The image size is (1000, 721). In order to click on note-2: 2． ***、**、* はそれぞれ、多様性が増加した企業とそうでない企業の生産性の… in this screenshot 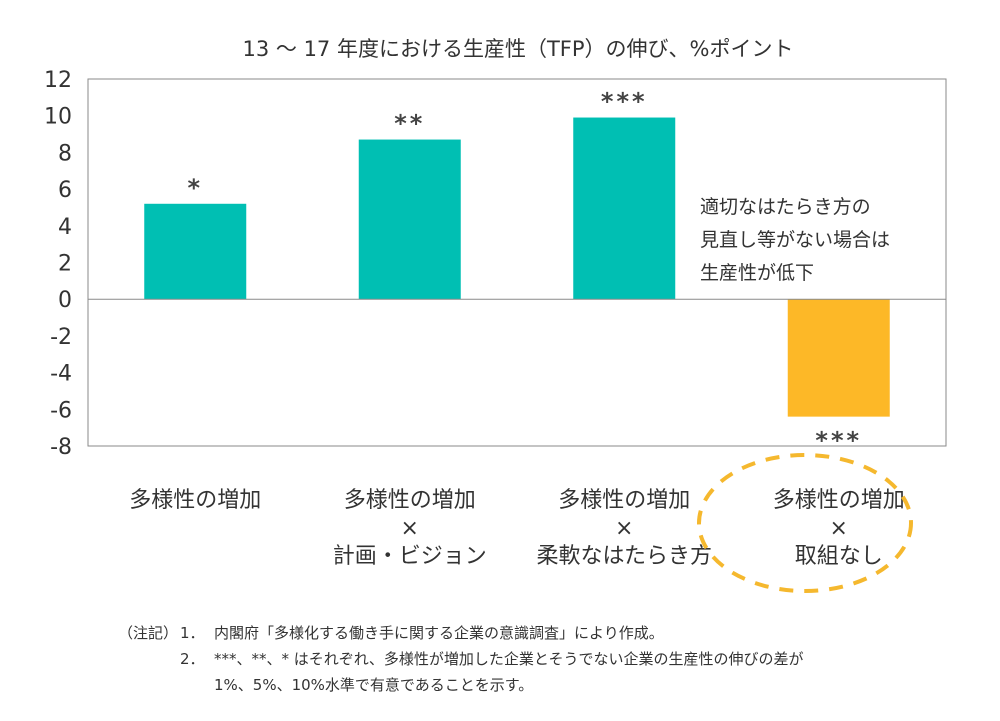, I will do `click(460, 659)`.